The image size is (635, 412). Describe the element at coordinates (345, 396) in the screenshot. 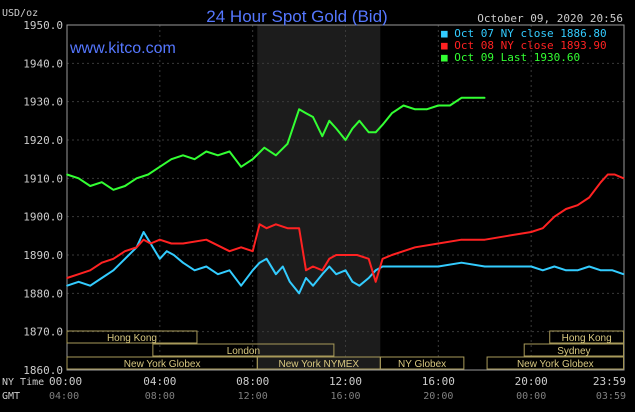

I see `x-tick-label-gmt: 16:00` at that location.